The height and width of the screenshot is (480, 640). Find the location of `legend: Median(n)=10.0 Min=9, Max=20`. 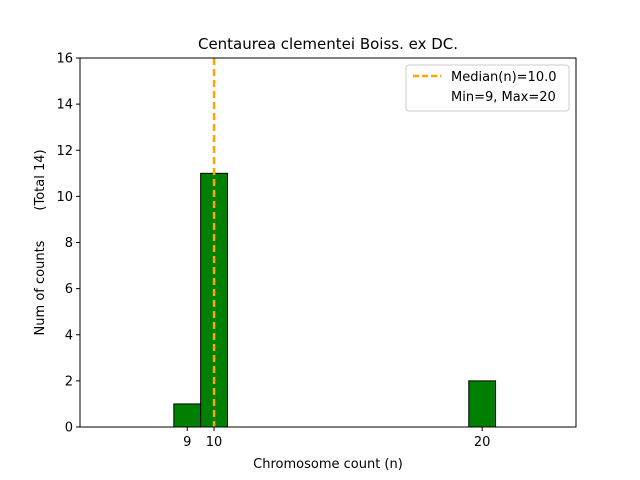

legend: Median(n)=10.0 Min=9, Max=20 is located at coordinates (487, 88).